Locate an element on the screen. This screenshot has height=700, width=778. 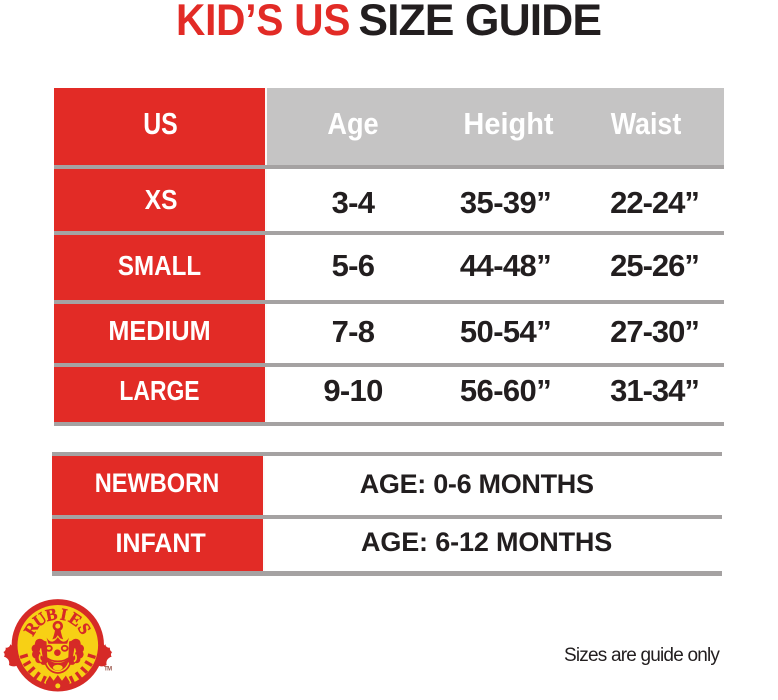
svg-text: I is located at coordinates (64, 615).